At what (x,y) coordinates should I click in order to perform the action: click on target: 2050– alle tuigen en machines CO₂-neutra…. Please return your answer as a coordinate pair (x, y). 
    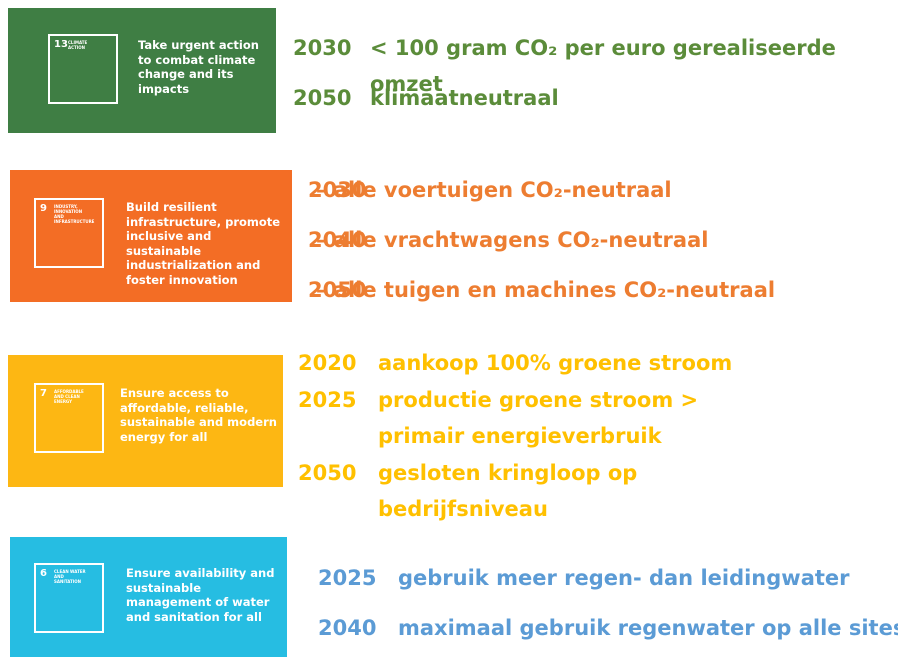
    Looking at the image, I should click on (592, 290).